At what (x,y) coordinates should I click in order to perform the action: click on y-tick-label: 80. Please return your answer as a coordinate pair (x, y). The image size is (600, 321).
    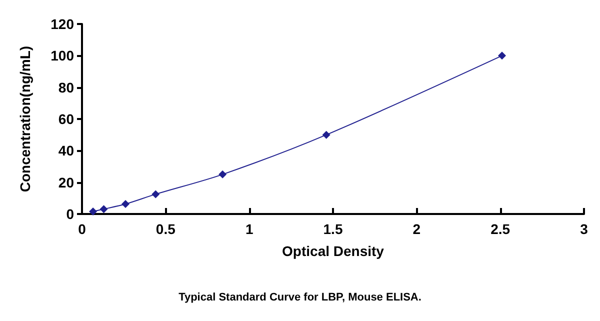
    Looking at the image, I should click on (66, 87).